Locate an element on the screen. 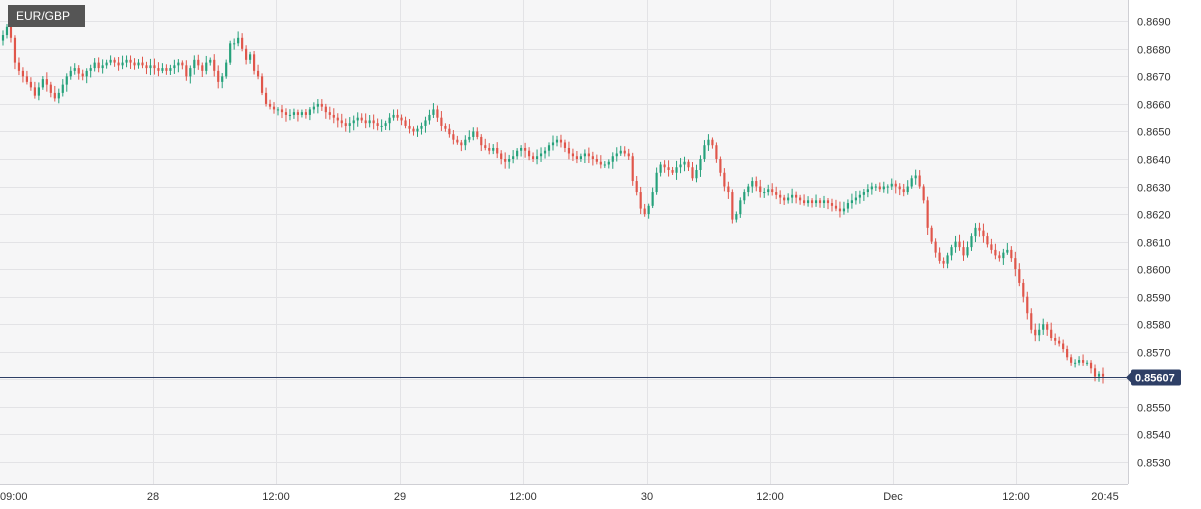  symbol-badge: EUR/GBP is located at coordinates (46, 16).